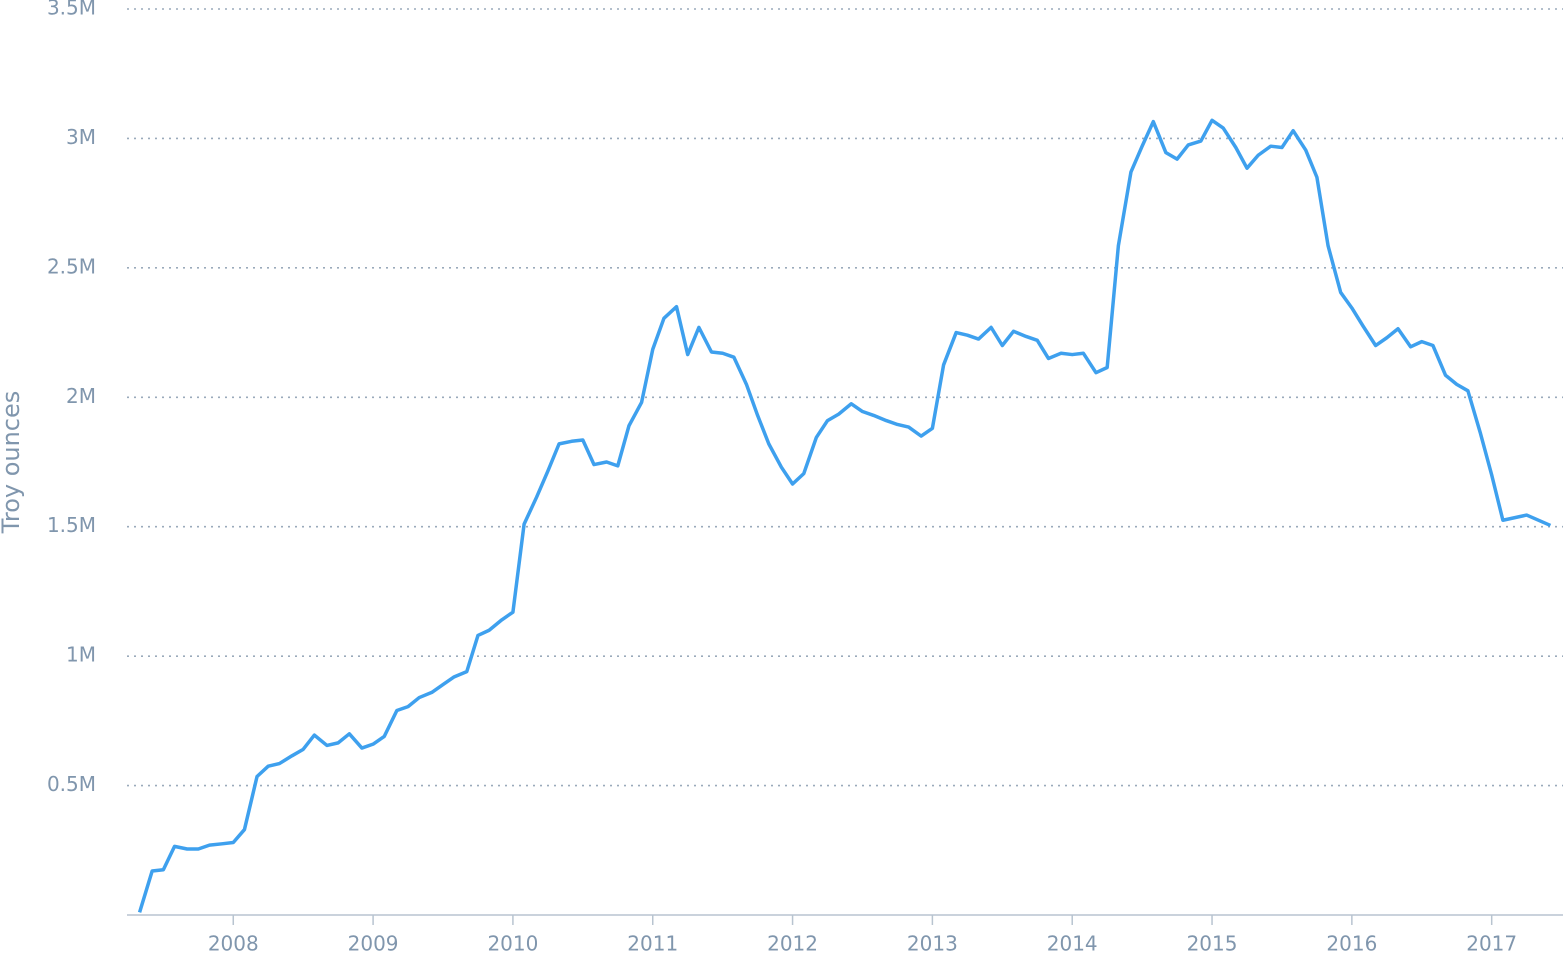 The width and height of the screenshot is (1565, 953). I want to click on x-tick-label: 2008, so click(233, 942).